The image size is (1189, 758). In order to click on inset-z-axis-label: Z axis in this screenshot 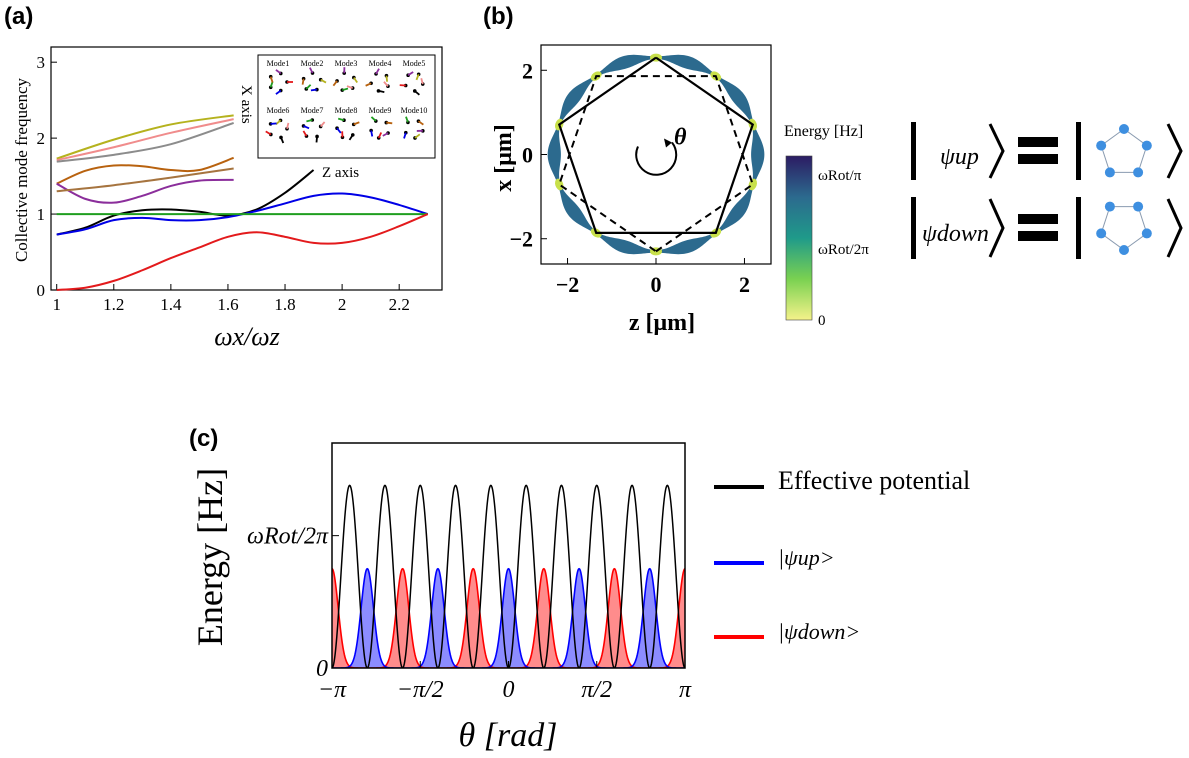, I will do `click(340, 173)`.